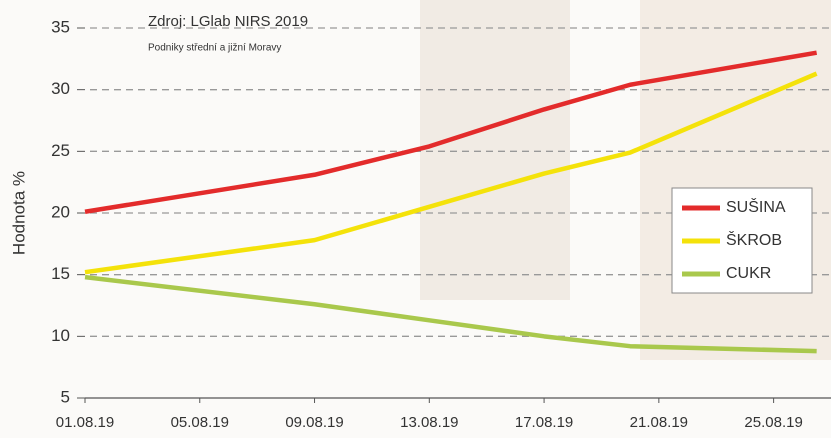  I want to click on y-tick-label: 10, so click(60, 335).